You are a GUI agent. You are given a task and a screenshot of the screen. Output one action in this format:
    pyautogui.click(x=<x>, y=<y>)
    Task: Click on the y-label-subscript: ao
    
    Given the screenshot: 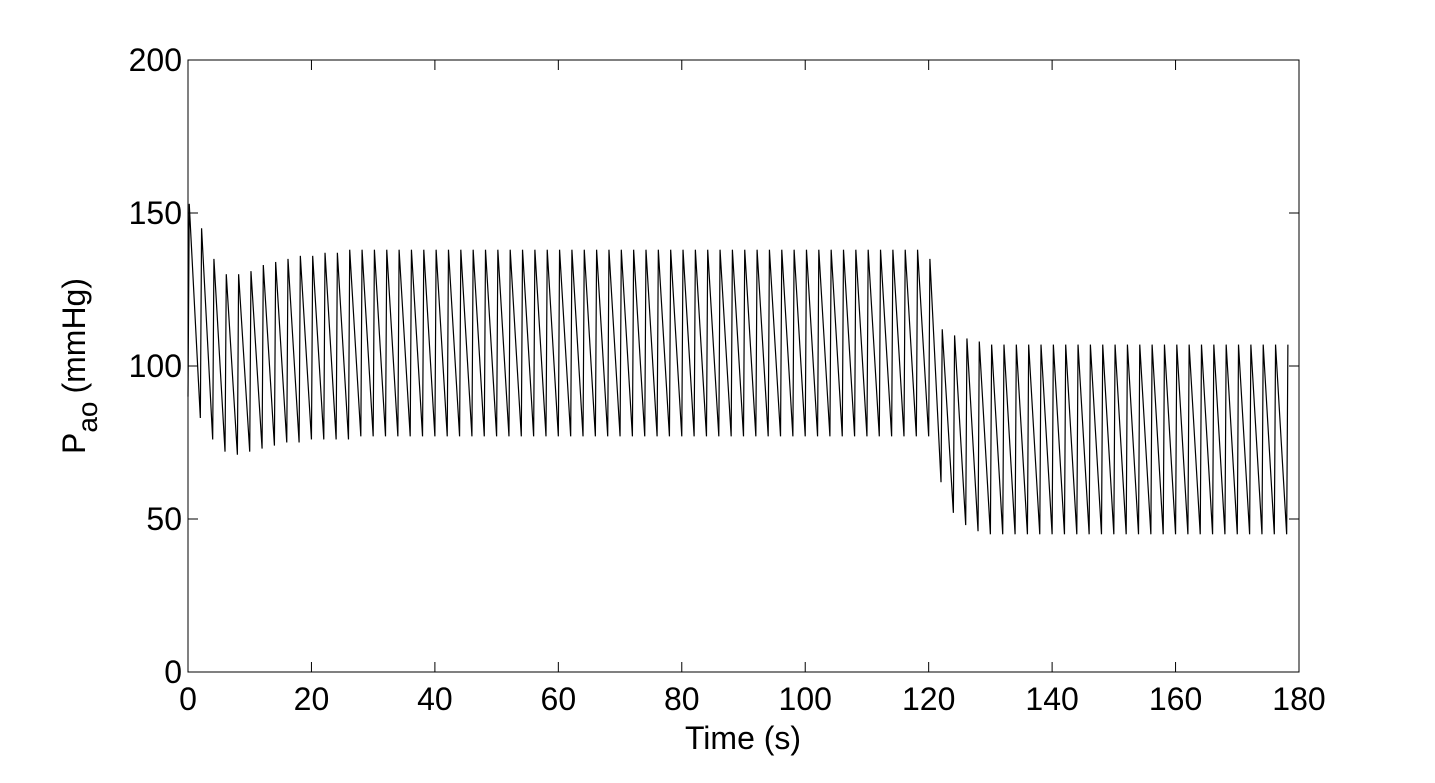 What is the action you would take?
    pyautogui.click(x=87, y=417)
    